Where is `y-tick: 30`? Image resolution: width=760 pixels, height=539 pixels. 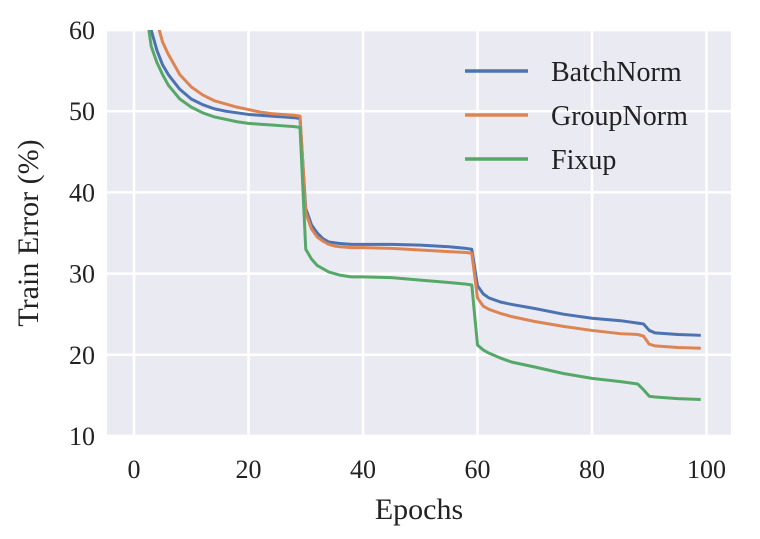
y-tick: 30 is located at coordinates (82, 274).